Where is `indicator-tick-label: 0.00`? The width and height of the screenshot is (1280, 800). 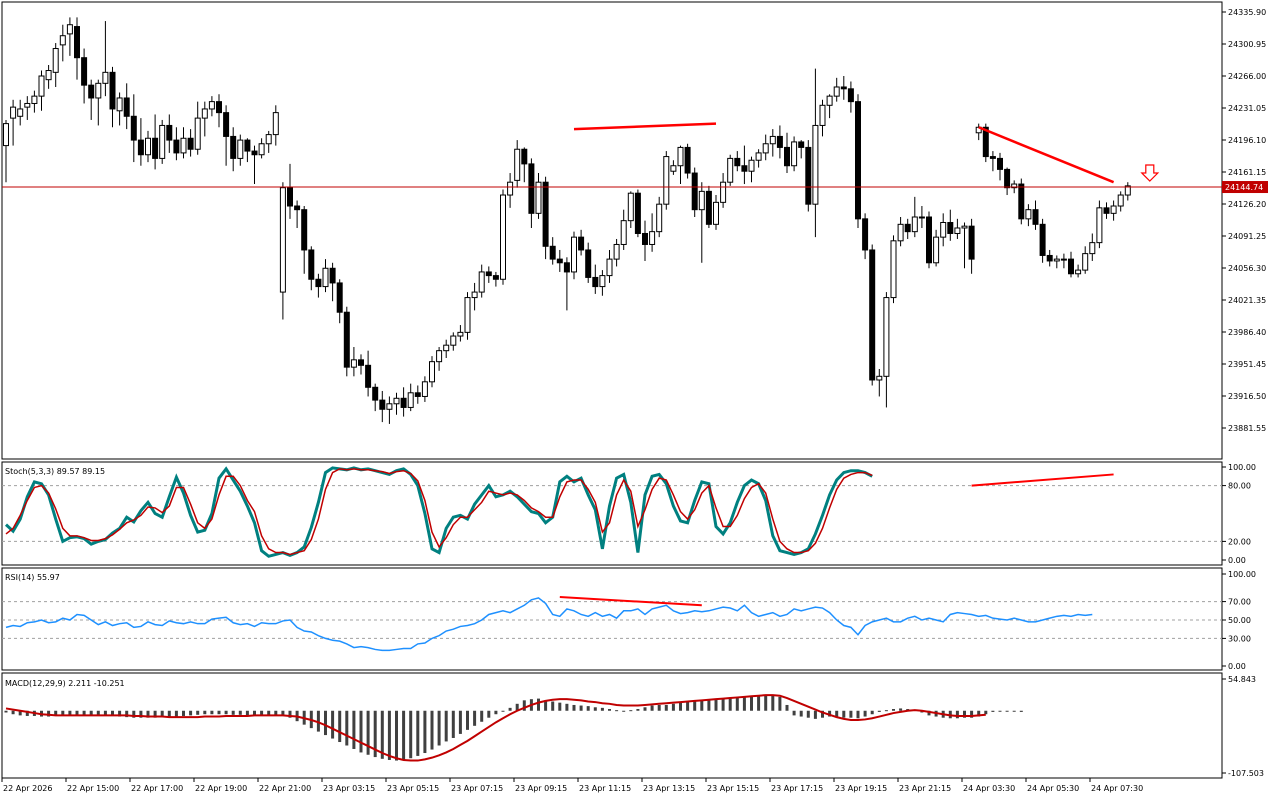
indicator-tick-label: 0.00 is located at coordinates (1237, 666).